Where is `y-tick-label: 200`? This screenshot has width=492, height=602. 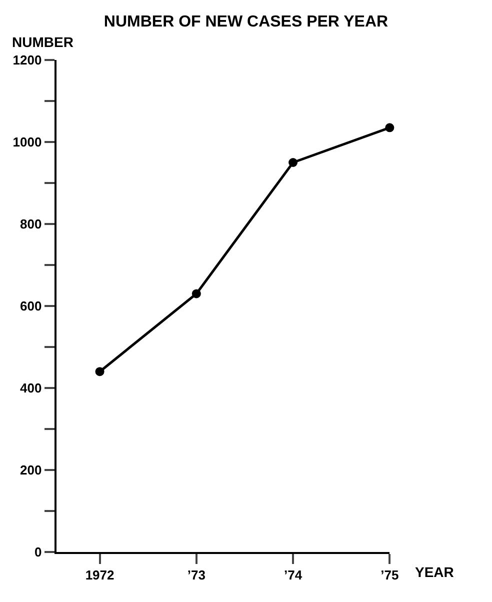
y-tick-label: 200 is located at coordinates (31, 470).